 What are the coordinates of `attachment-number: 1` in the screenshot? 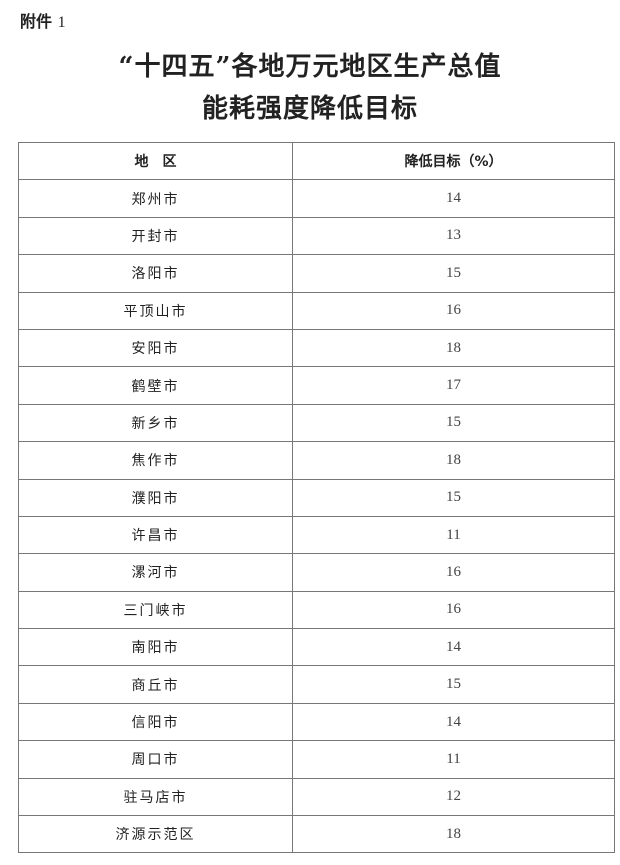 It's located at (61, 22).